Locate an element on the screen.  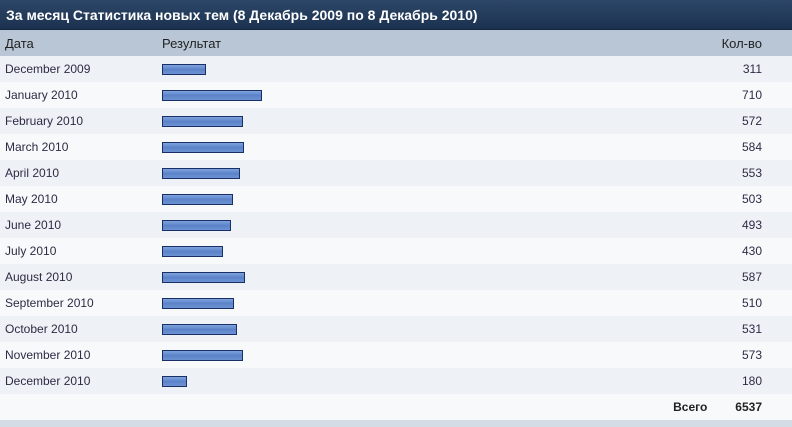
row-count: 430 is located at coordinates (751, 251).